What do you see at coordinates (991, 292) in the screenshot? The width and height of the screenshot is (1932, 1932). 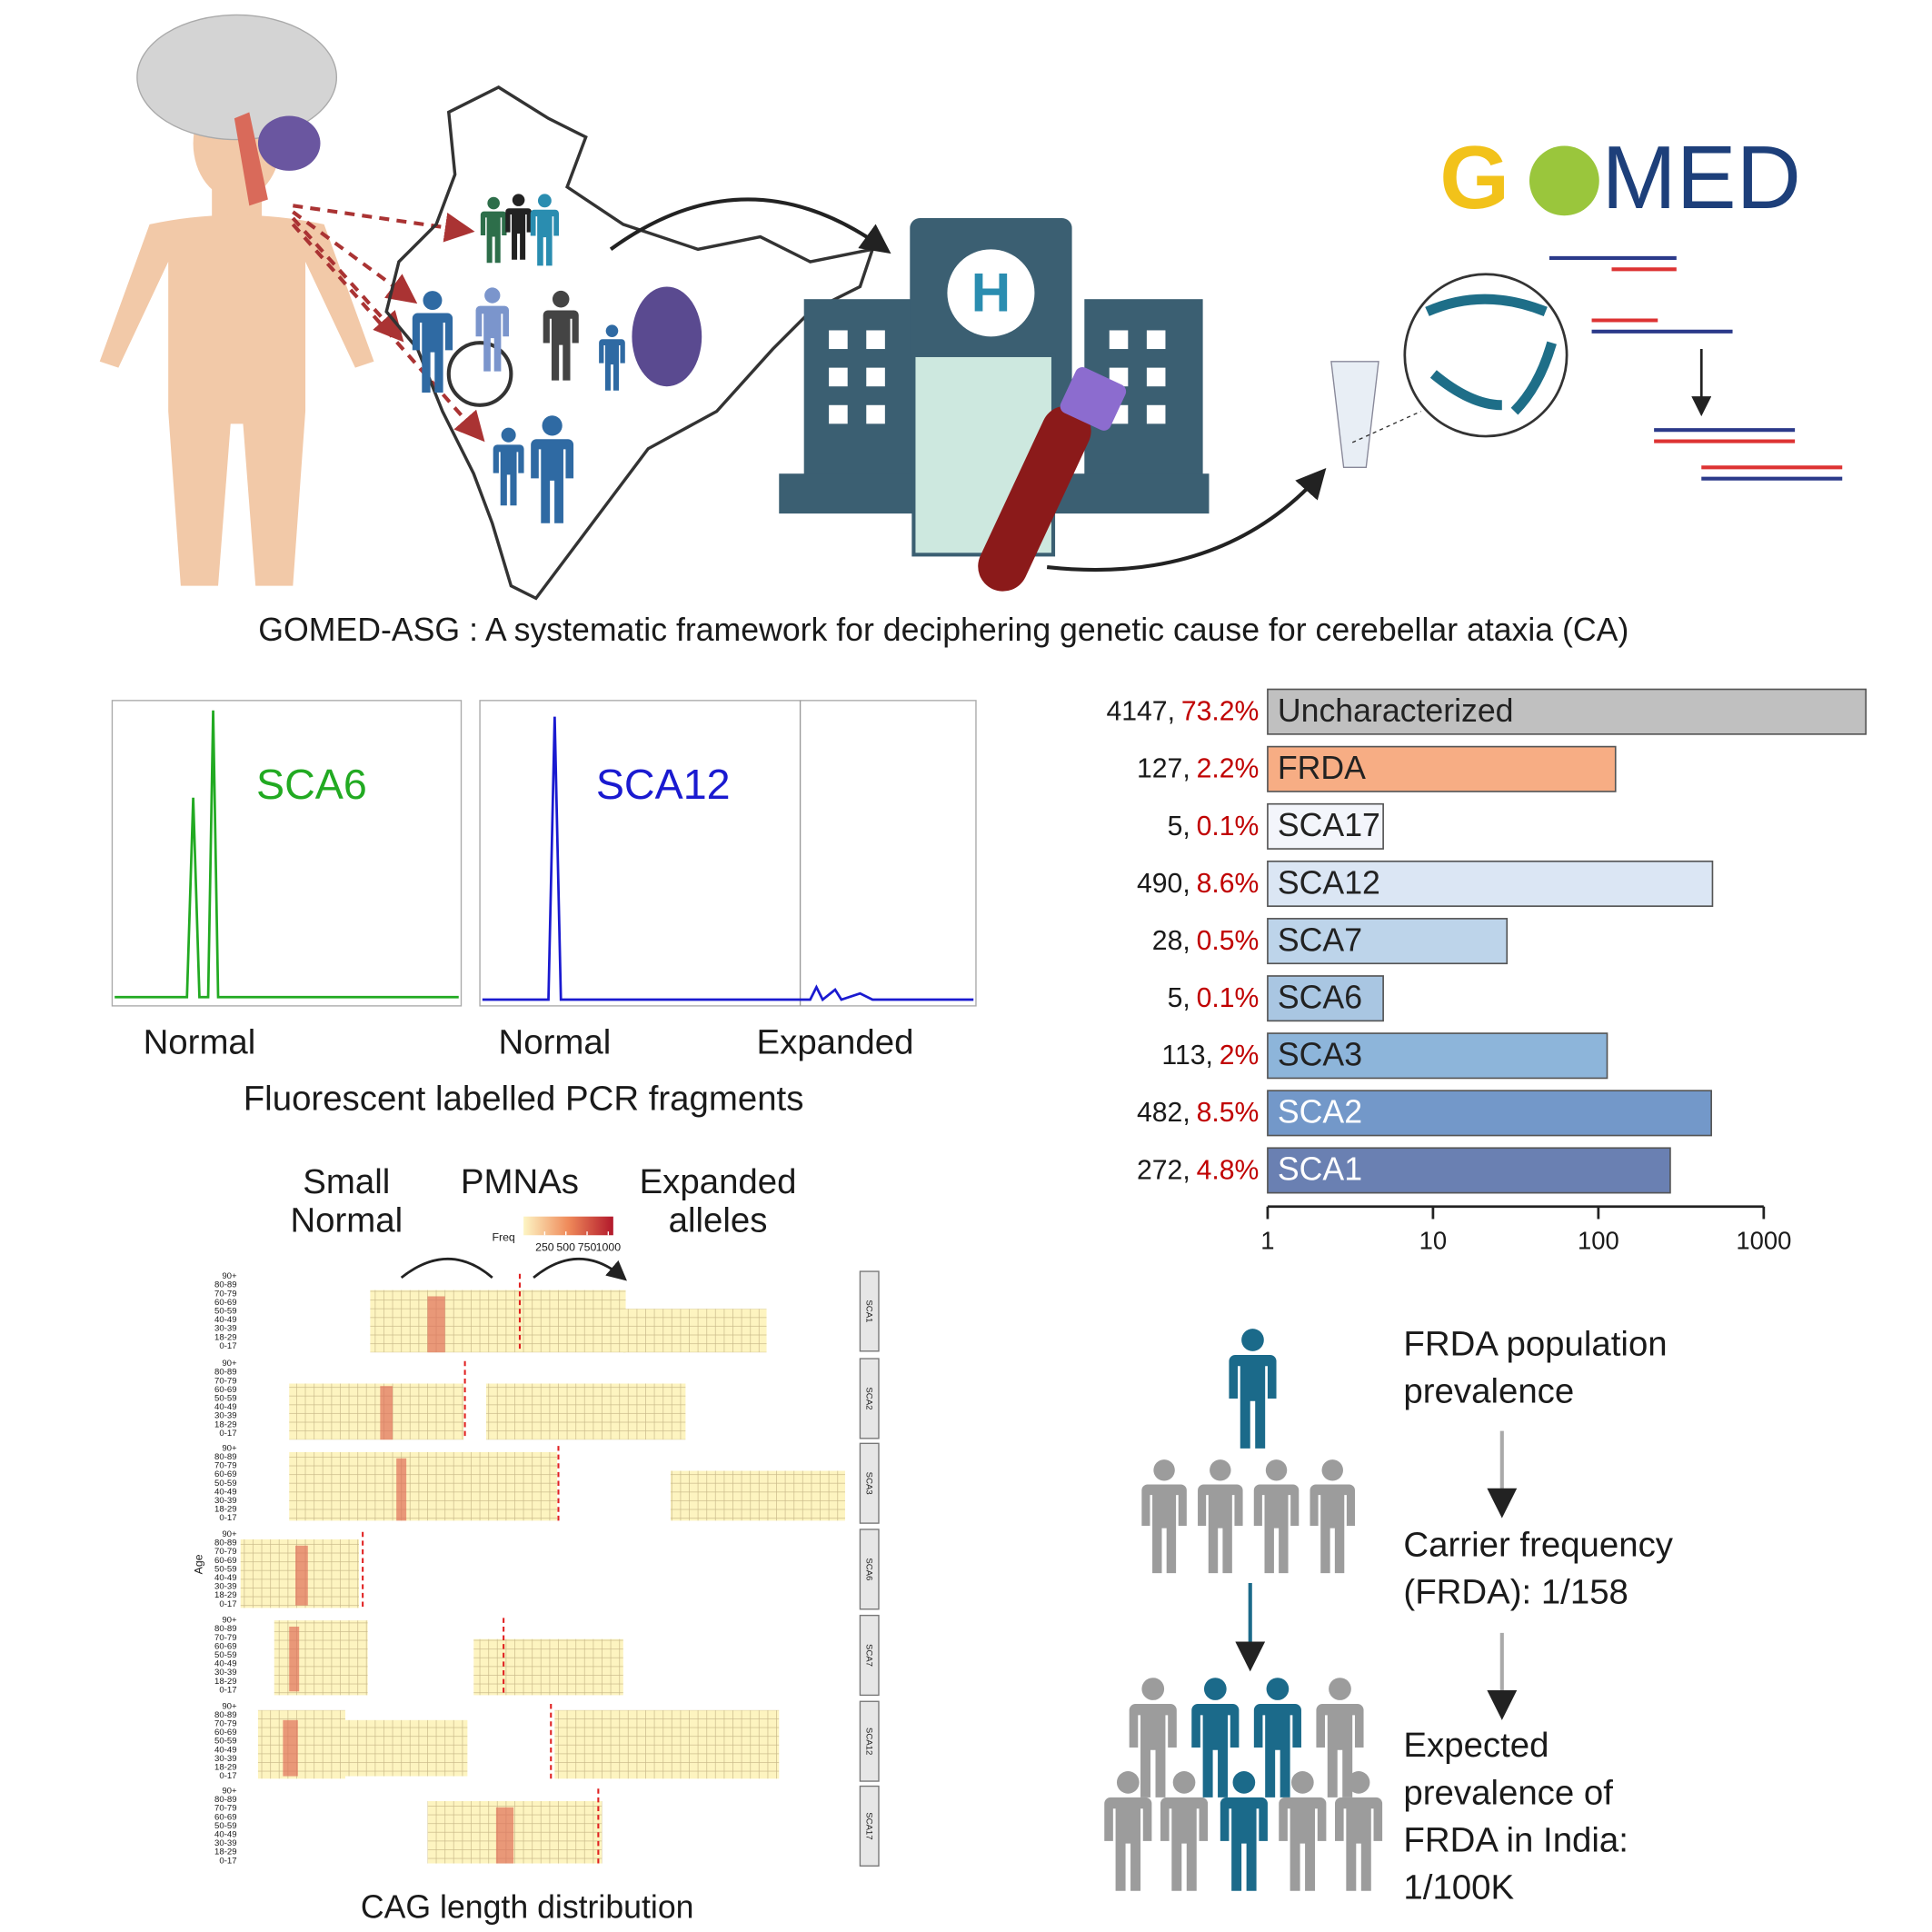 I see `hospital-letter: H` at bounding box center [991, 292].